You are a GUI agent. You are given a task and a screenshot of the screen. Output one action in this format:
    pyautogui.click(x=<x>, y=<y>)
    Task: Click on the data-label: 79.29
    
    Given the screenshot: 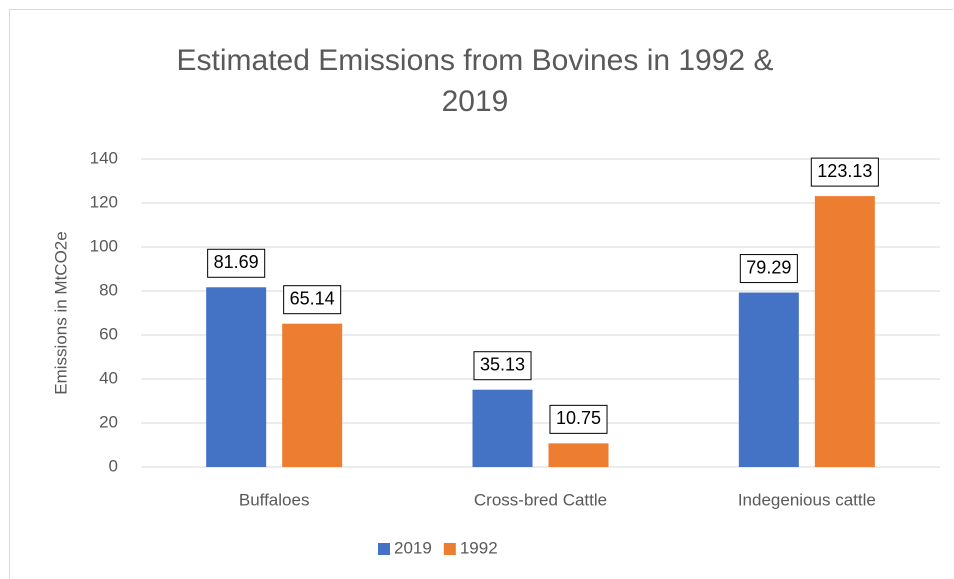 What is the action you would take?
    pyautogui.click(x=768, y=269)
    